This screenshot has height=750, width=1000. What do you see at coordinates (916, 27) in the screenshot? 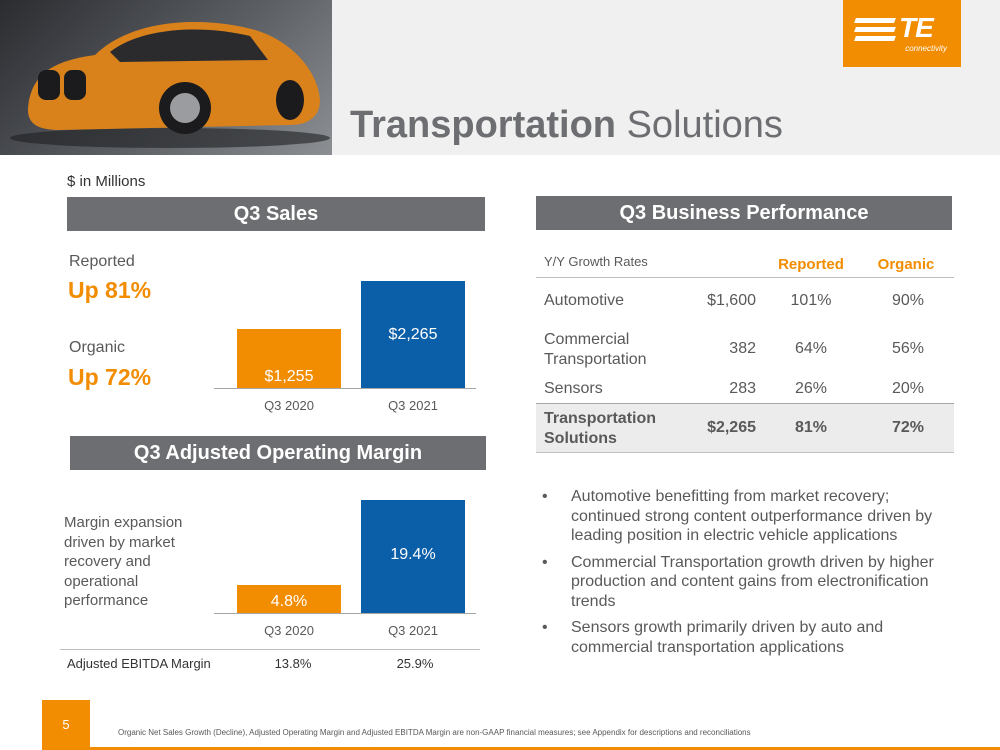
I see `logo-text: TE` at bounding box center [916, 27].